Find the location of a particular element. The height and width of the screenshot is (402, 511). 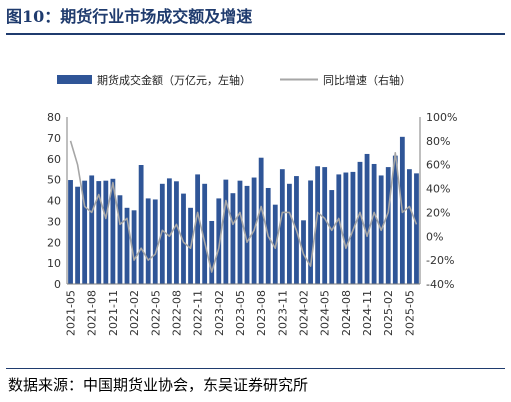

y2-tick-label: 100% is located at coordinates (441, 117).